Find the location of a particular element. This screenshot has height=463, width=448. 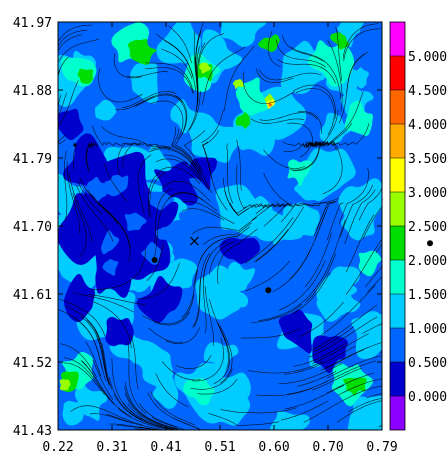

colorbar-label: 0.500 is located at coordinates (427, 363).